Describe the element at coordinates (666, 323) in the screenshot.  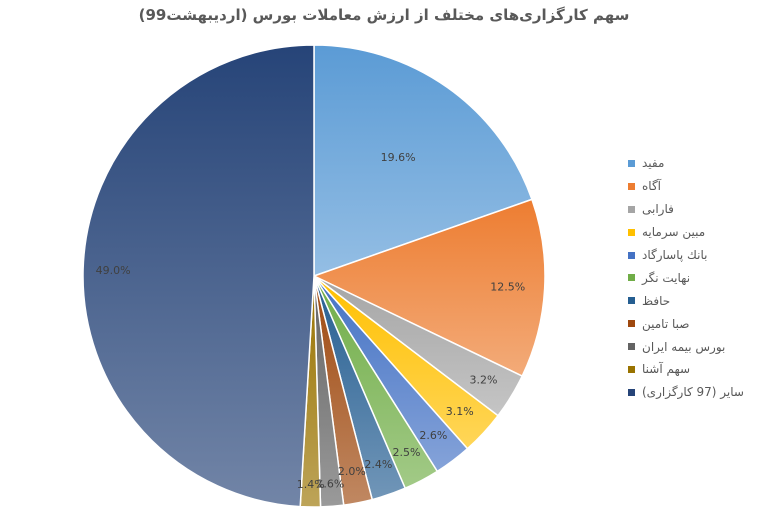
I see `legend-label: صبا تامین` at that location.